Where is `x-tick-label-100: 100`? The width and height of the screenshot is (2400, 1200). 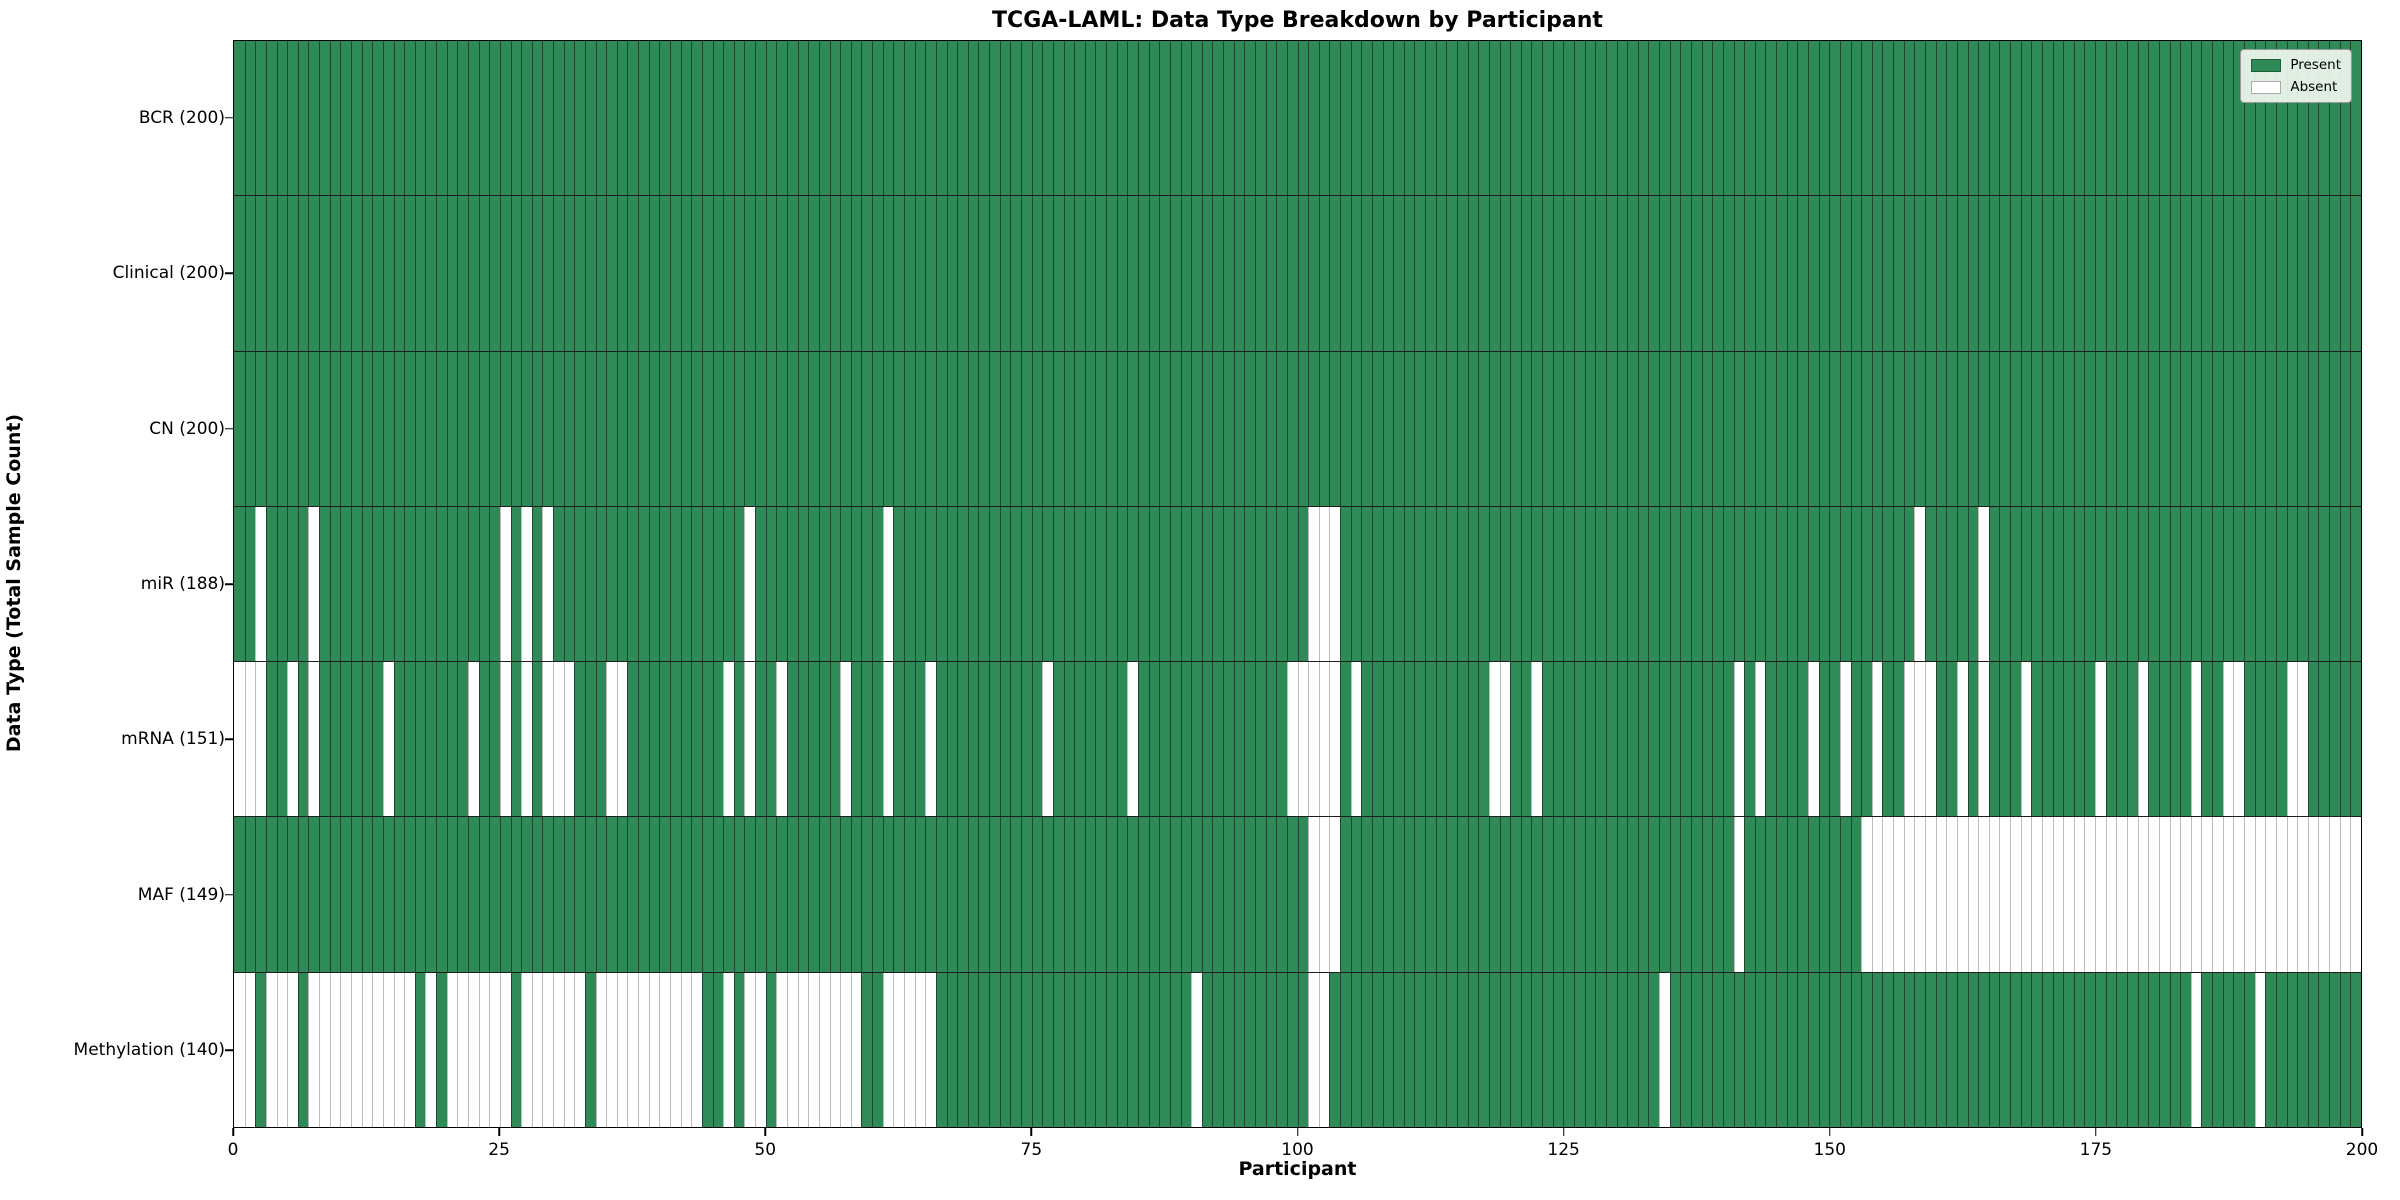 x-tick-label-100: 100 is located at coordinates (1297, 1150).